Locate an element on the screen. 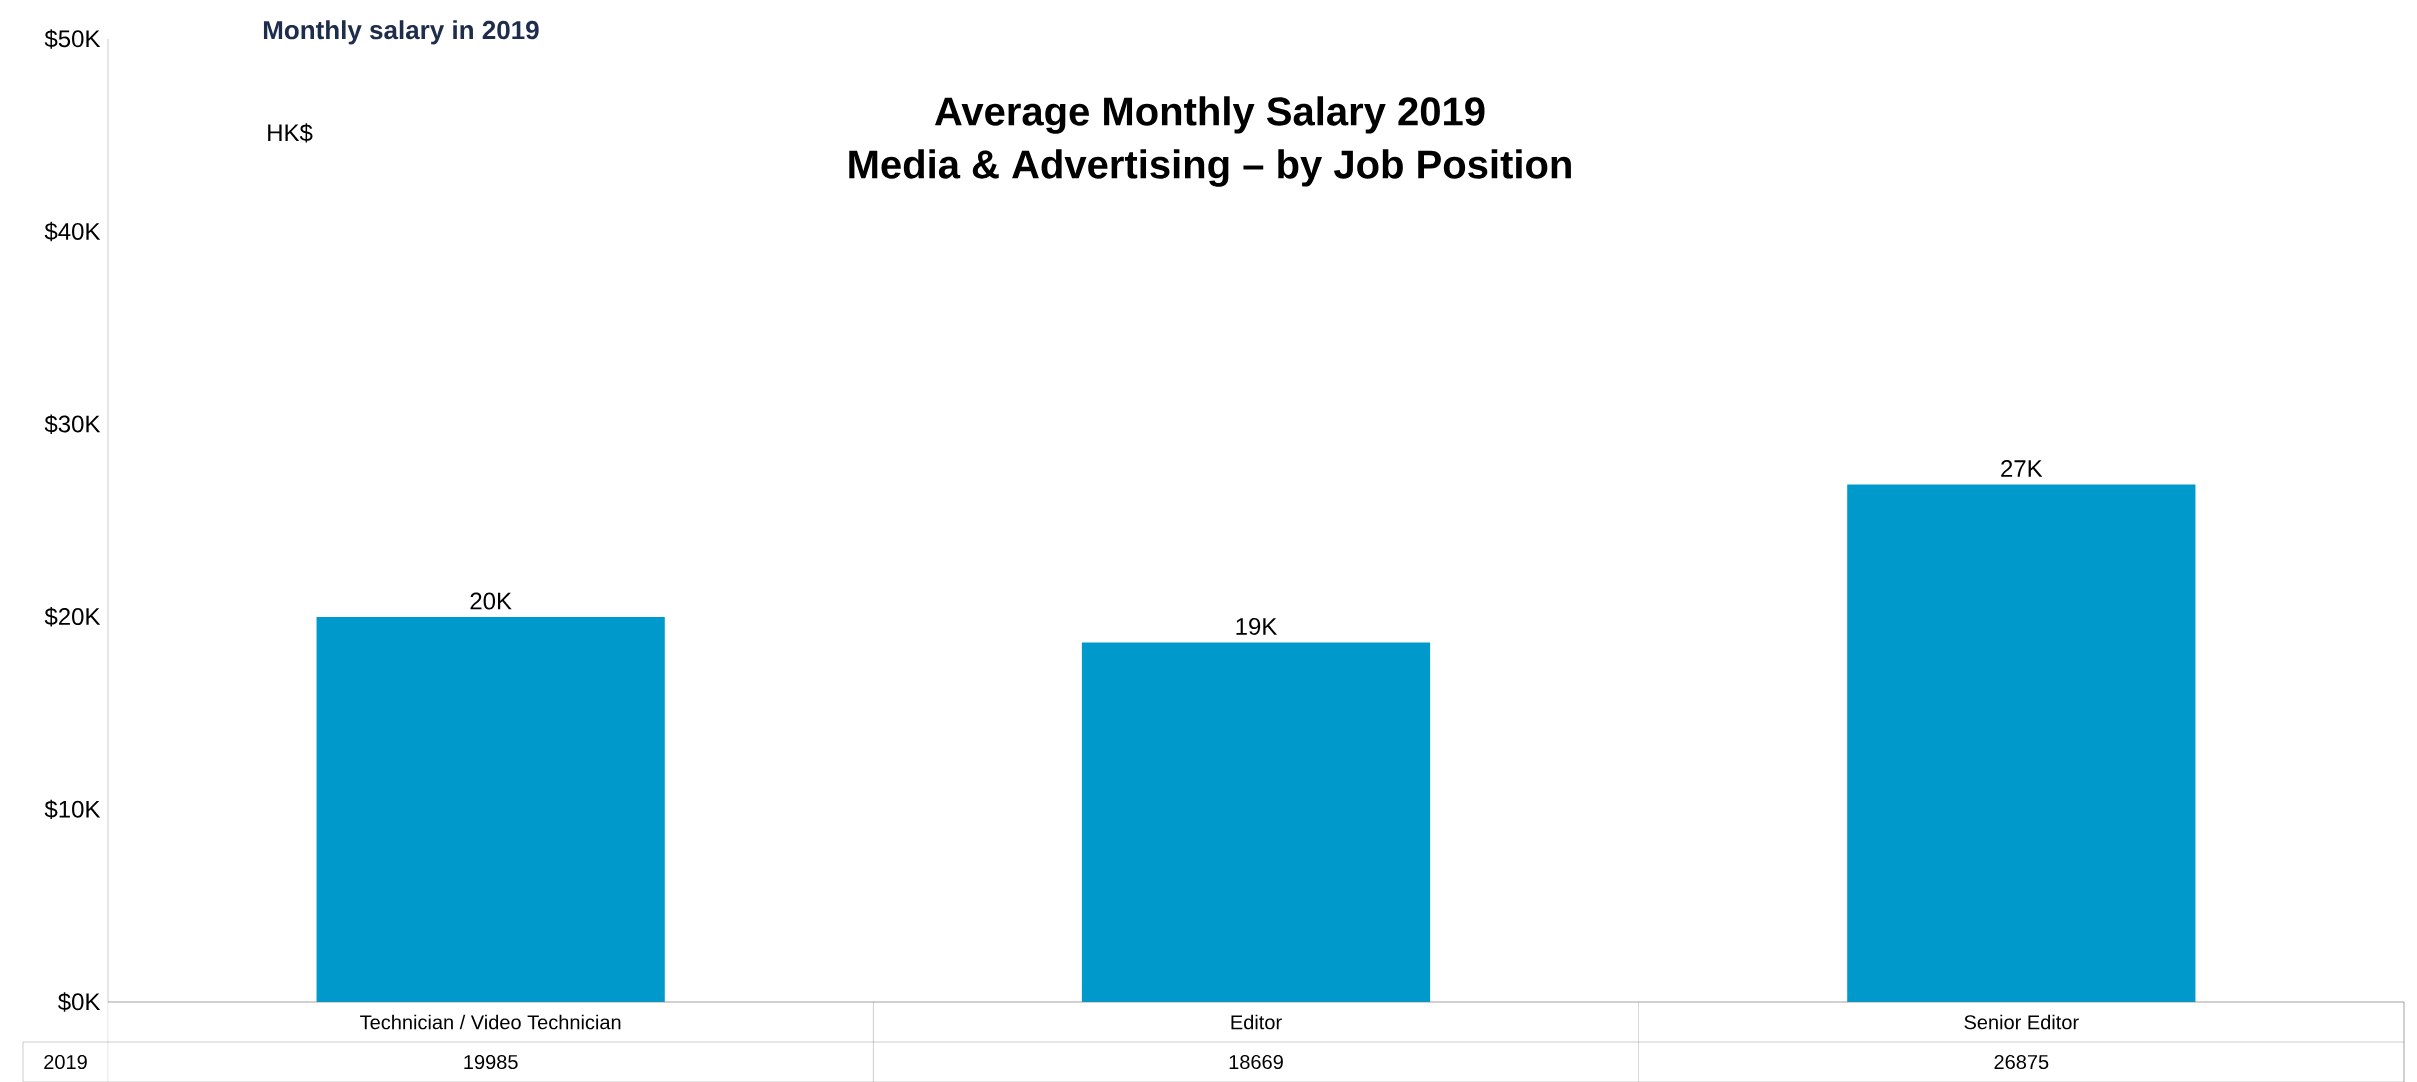 The height and width of the screenshot is (1082, 2417). x-tick-label: Senior Editor is located at coordinates (2021, 1022).